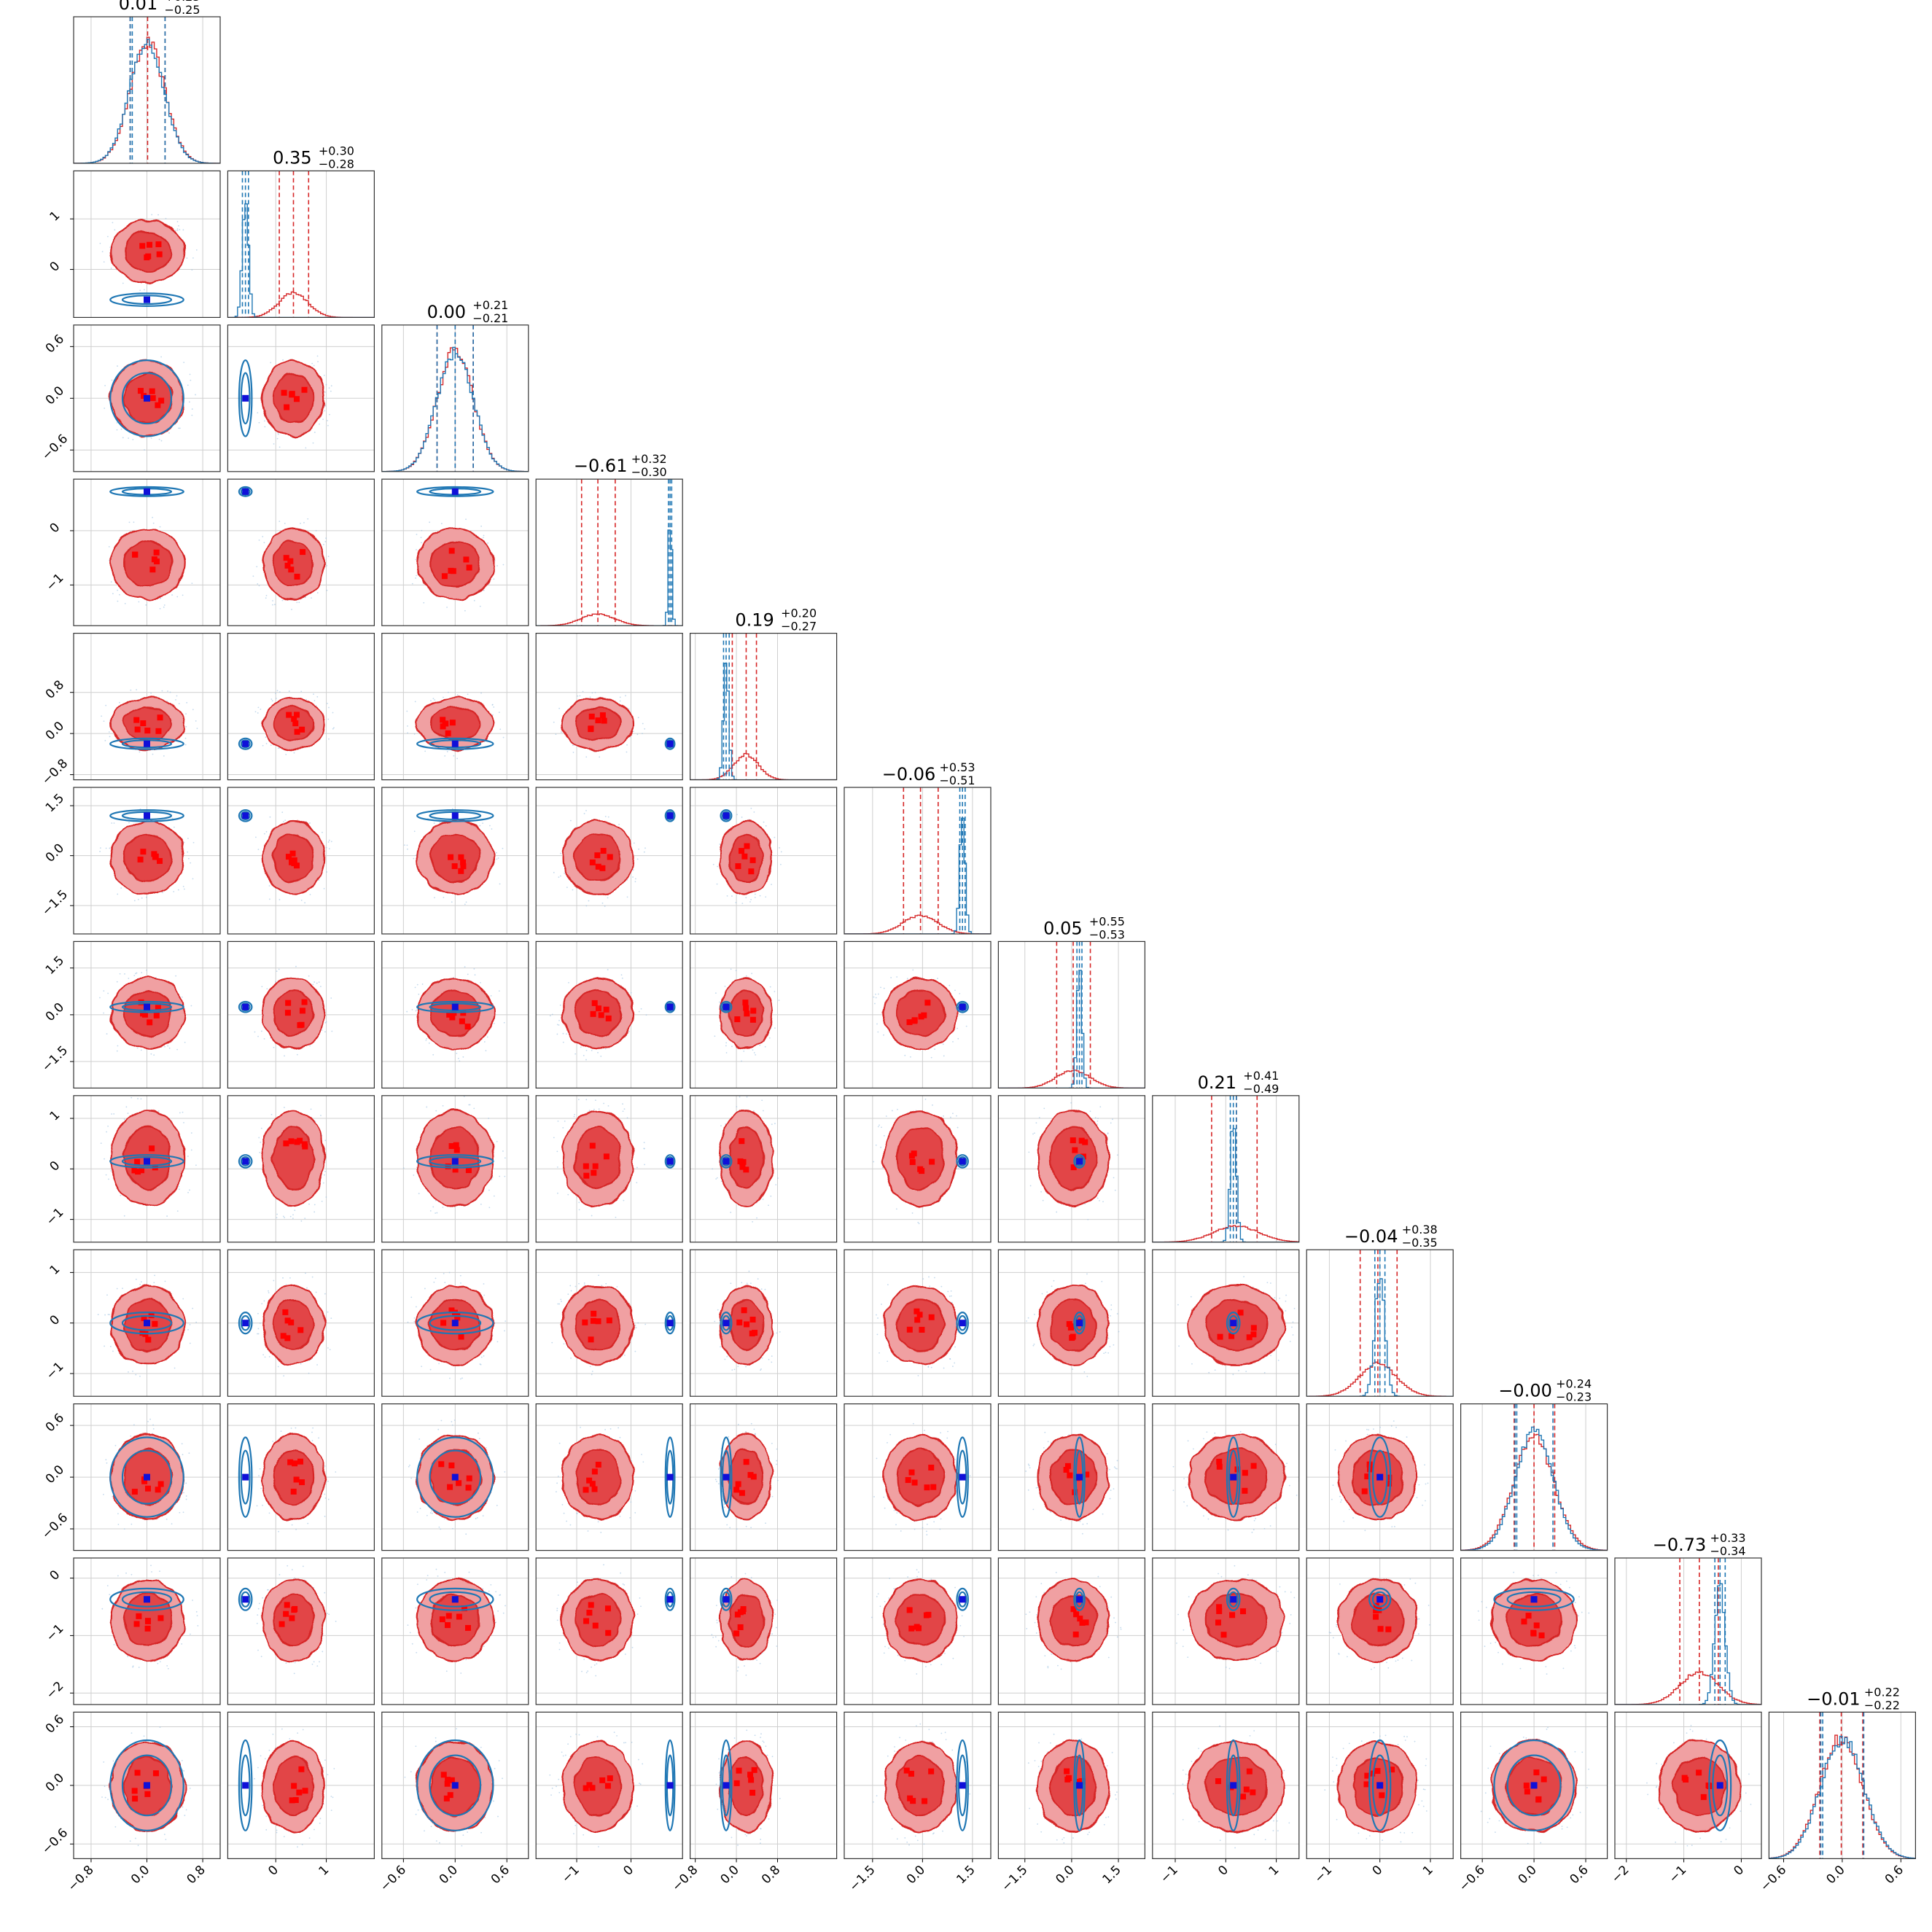 The image size is (1932, 1932). Describe the element at coordinates (1226, 1156) in the screenshot. I see `histogram-panel-7: 0.21 +0.41−0.49` at that location.